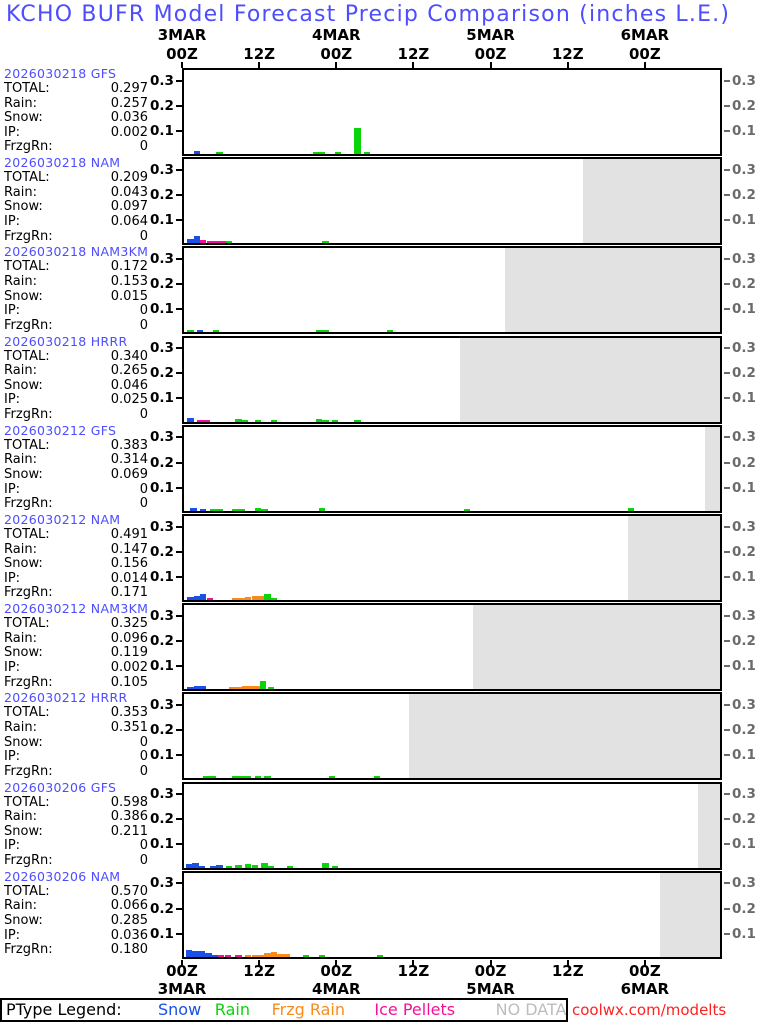 The image size is (768, 1024). What do you see at coordinates (129, 356) in the screenshot?
I see `precip-stat-value: 0.340` at bounding box center [129, 356].